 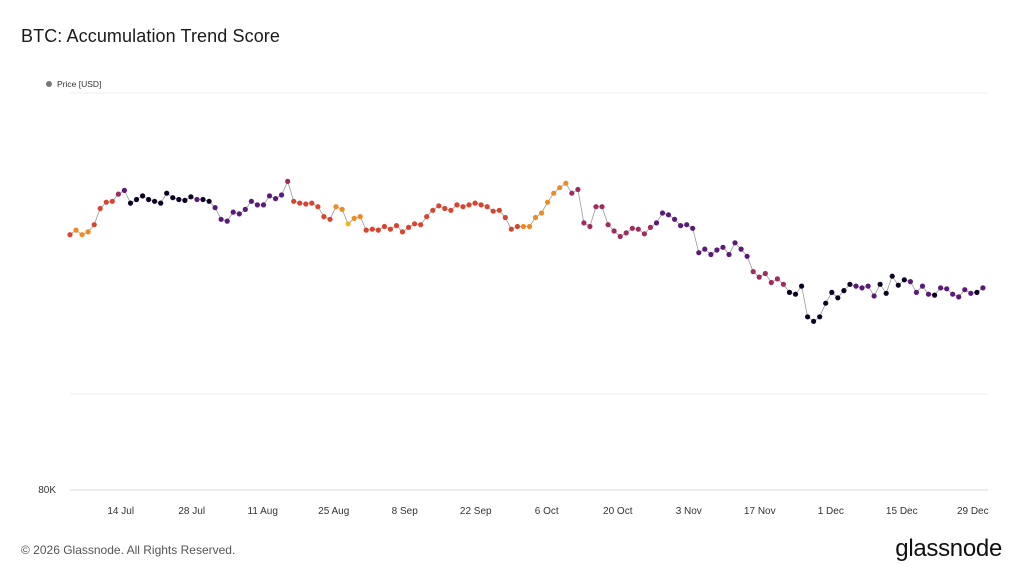 I want to click on legend-label: Price [USD], so click(x=79, y=84).